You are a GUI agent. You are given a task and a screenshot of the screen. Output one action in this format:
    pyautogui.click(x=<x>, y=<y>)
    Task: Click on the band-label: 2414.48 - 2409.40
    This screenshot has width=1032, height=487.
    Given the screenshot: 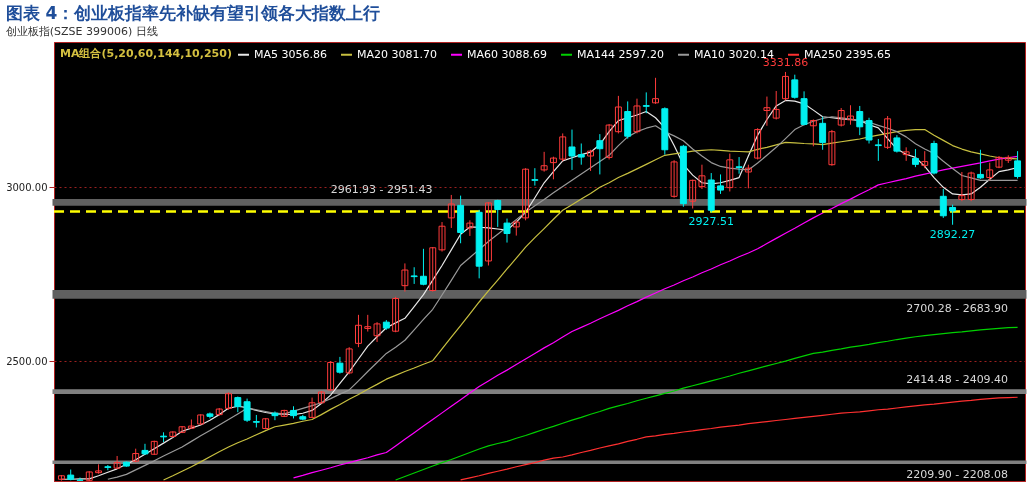 What is the action you would take?
    pyautogui.click(x=957, y=379)
    